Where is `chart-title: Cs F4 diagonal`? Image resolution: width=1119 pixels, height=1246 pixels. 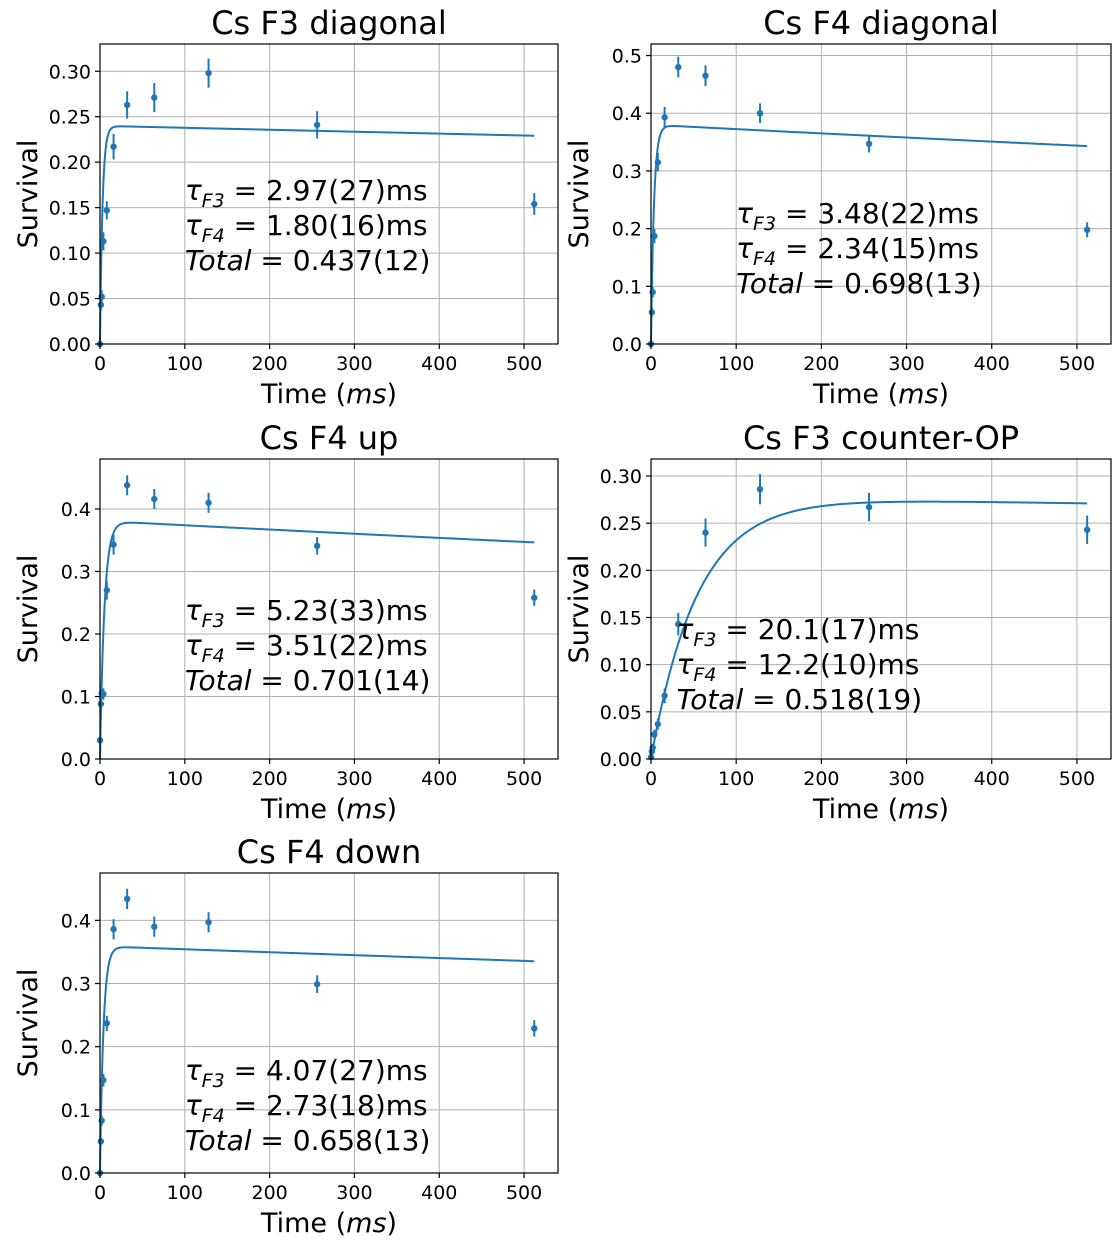 chart-title: Cs F4 diagonal is located at coordinates (881, 23).